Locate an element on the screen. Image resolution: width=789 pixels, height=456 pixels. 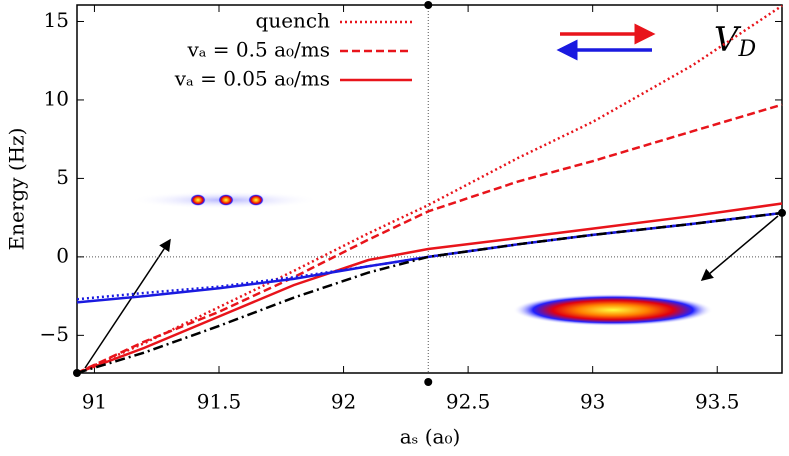
y-tick-label: 15 is located at coordinates (56, 20).